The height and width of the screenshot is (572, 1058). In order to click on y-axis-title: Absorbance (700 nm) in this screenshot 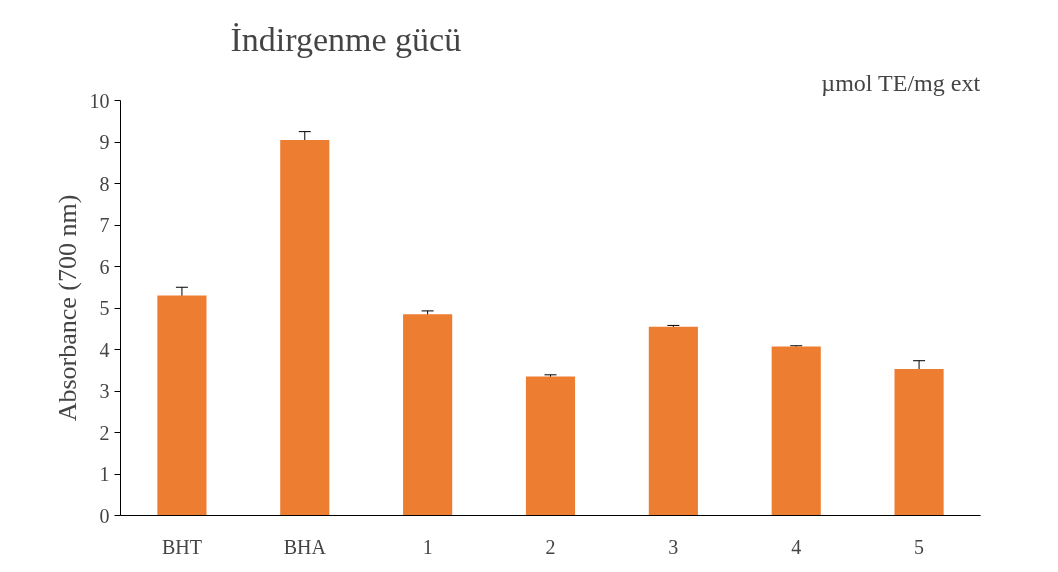, I will do `click(67, 308)`.